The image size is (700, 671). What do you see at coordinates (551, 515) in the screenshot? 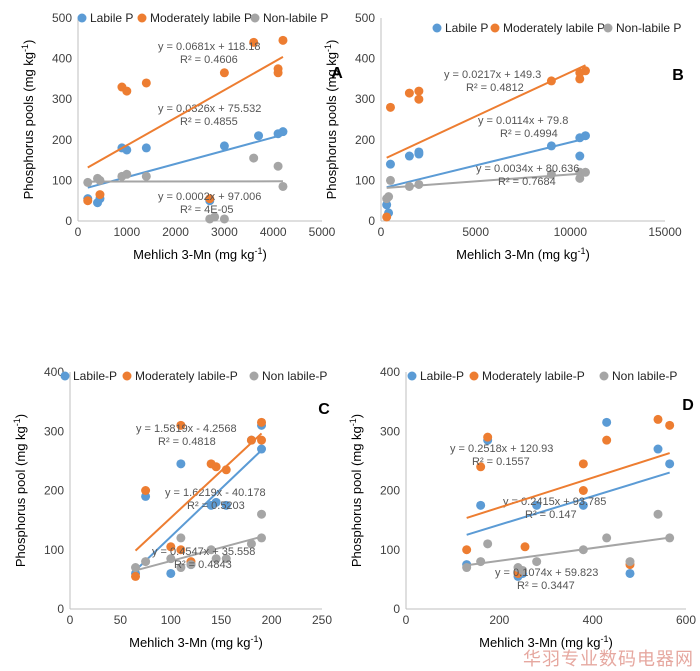
I see `r-squared-label: R² = 0.147` at bounding box center [551, 515].